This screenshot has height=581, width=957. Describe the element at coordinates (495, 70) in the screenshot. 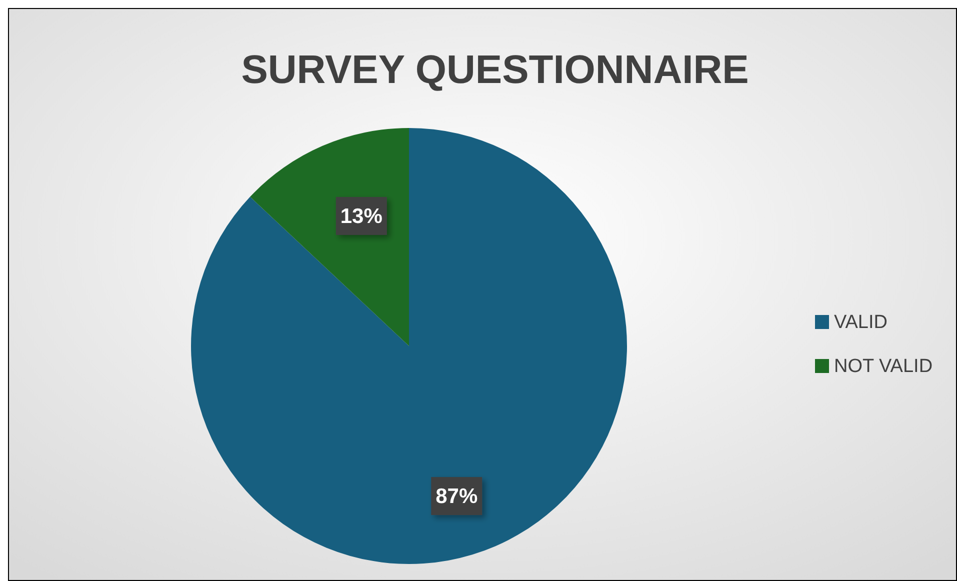

I see `chart-title: SURVEY QUESTIONNAIRE` at that location.